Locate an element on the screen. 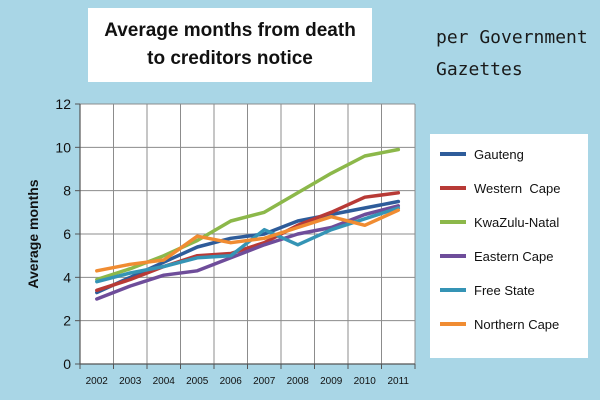 The height and width of the screenshot is (400, 600). x-tick-label: 2007 is located at coordinates (264, 381).